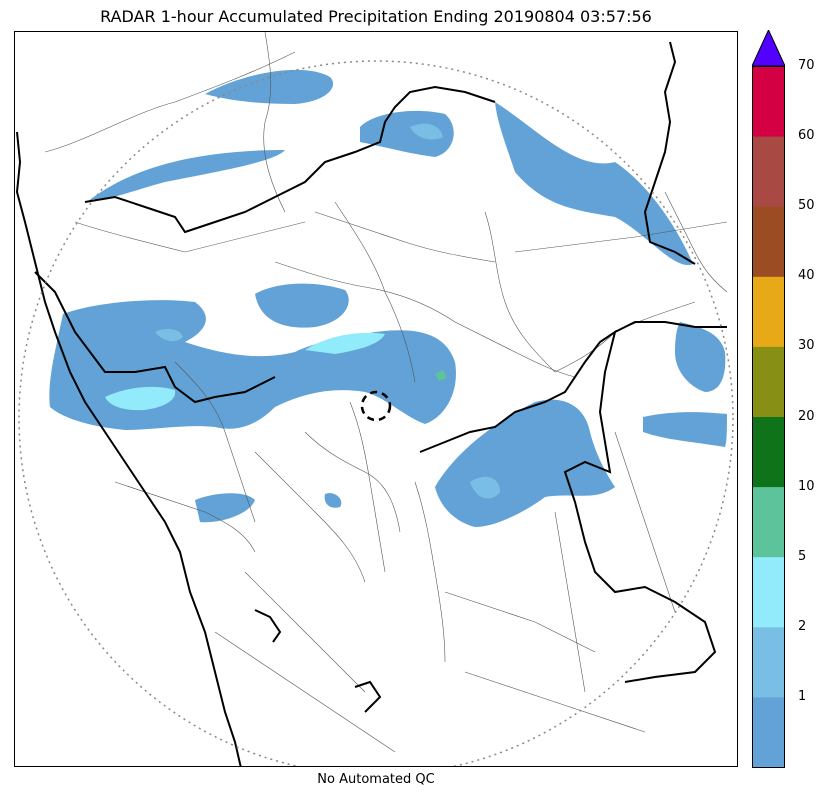 This screenshot has width=825, height=797. I want to click on colorbar-tick-label: 2, so click(802, 626).